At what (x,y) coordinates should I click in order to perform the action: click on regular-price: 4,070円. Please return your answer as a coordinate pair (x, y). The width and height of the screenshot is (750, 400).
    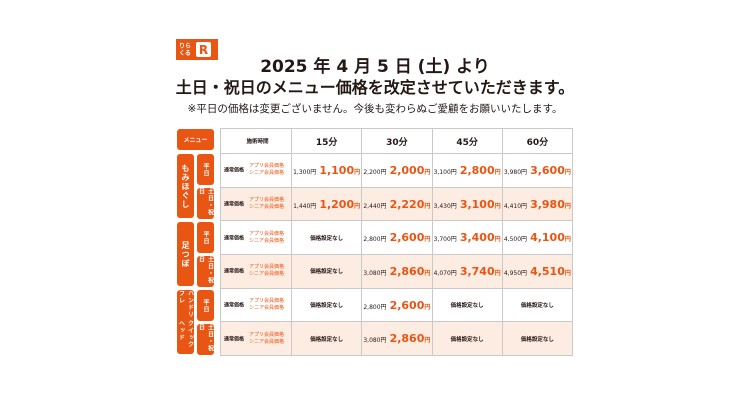
    Looking at the image, I should click on (445, 273).